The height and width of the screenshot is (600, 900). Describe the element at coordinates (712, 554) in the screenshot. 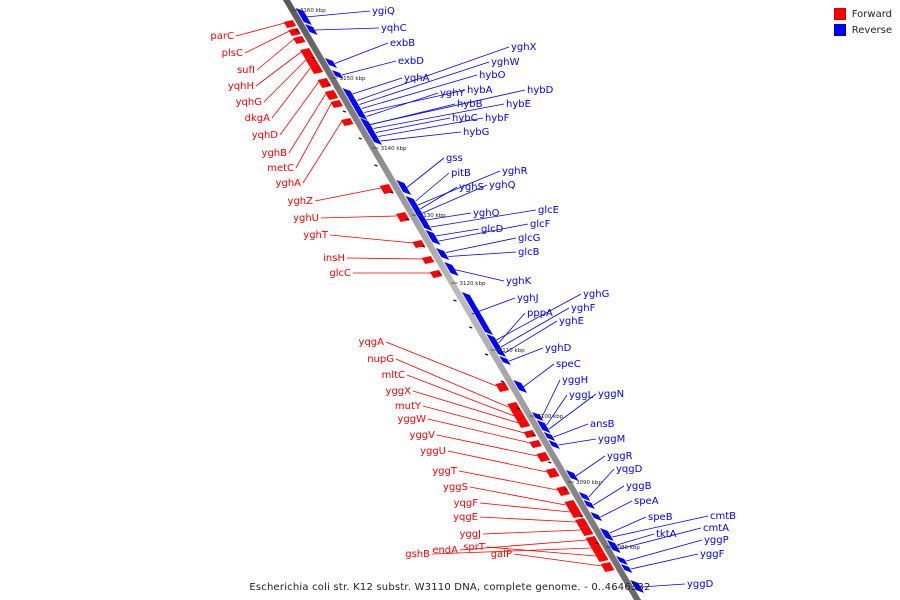

I see `reverse-gene-label: yggF` at that location.